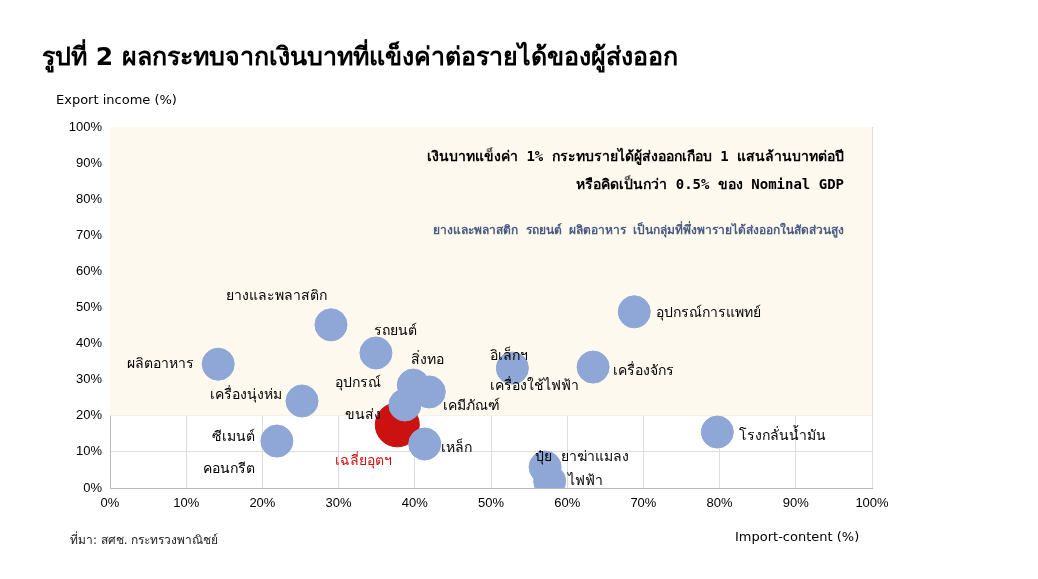 Image resolution: width=1038 pixels, height=579 pixels. What do you see at coordinates (491, 503) in the screenshot?
I see `x-tick-label: 50%` at bounding box center [491, 503].